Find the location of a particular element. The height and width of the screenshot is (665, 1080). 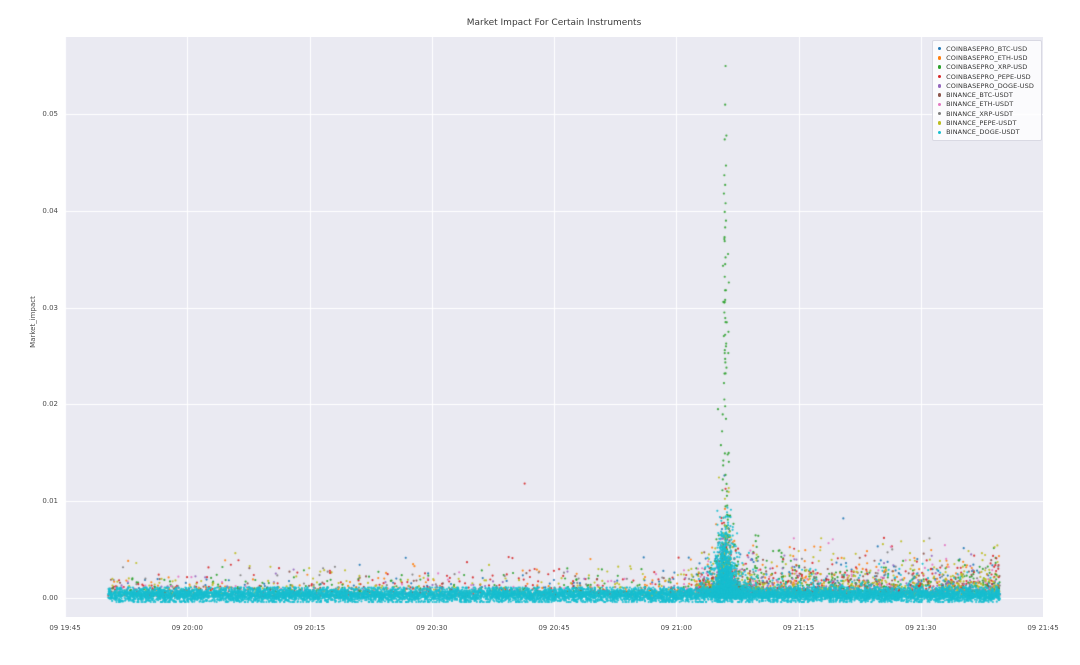

y-tick-label: 0.05 is located at coordinates (50, 114).